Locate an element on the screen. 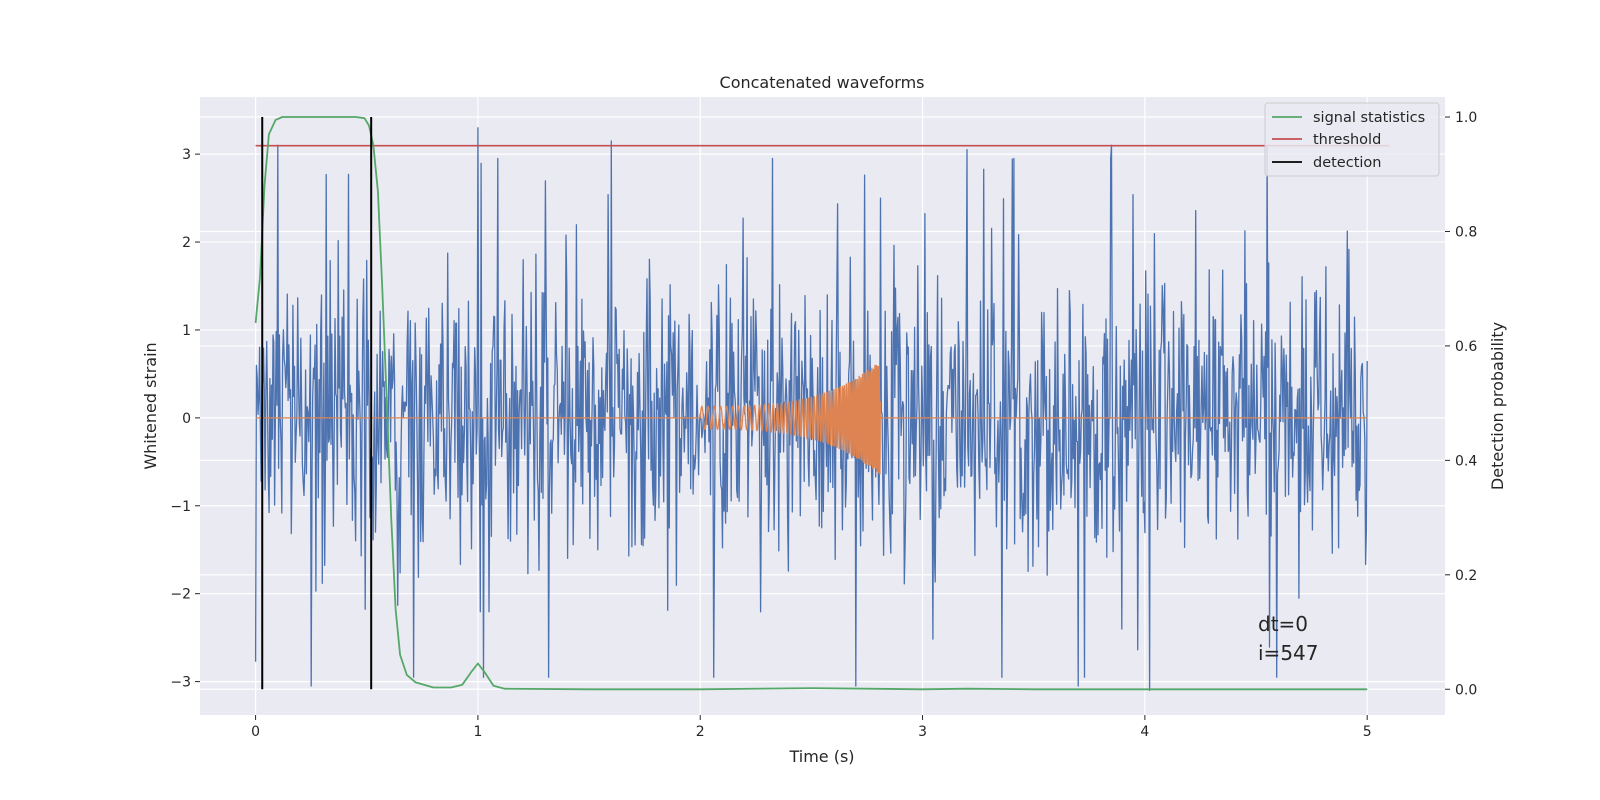 This screenshot has width=1600, height=800. y-right-tick-label: 0.2 is located at coordinates (1466, 576).